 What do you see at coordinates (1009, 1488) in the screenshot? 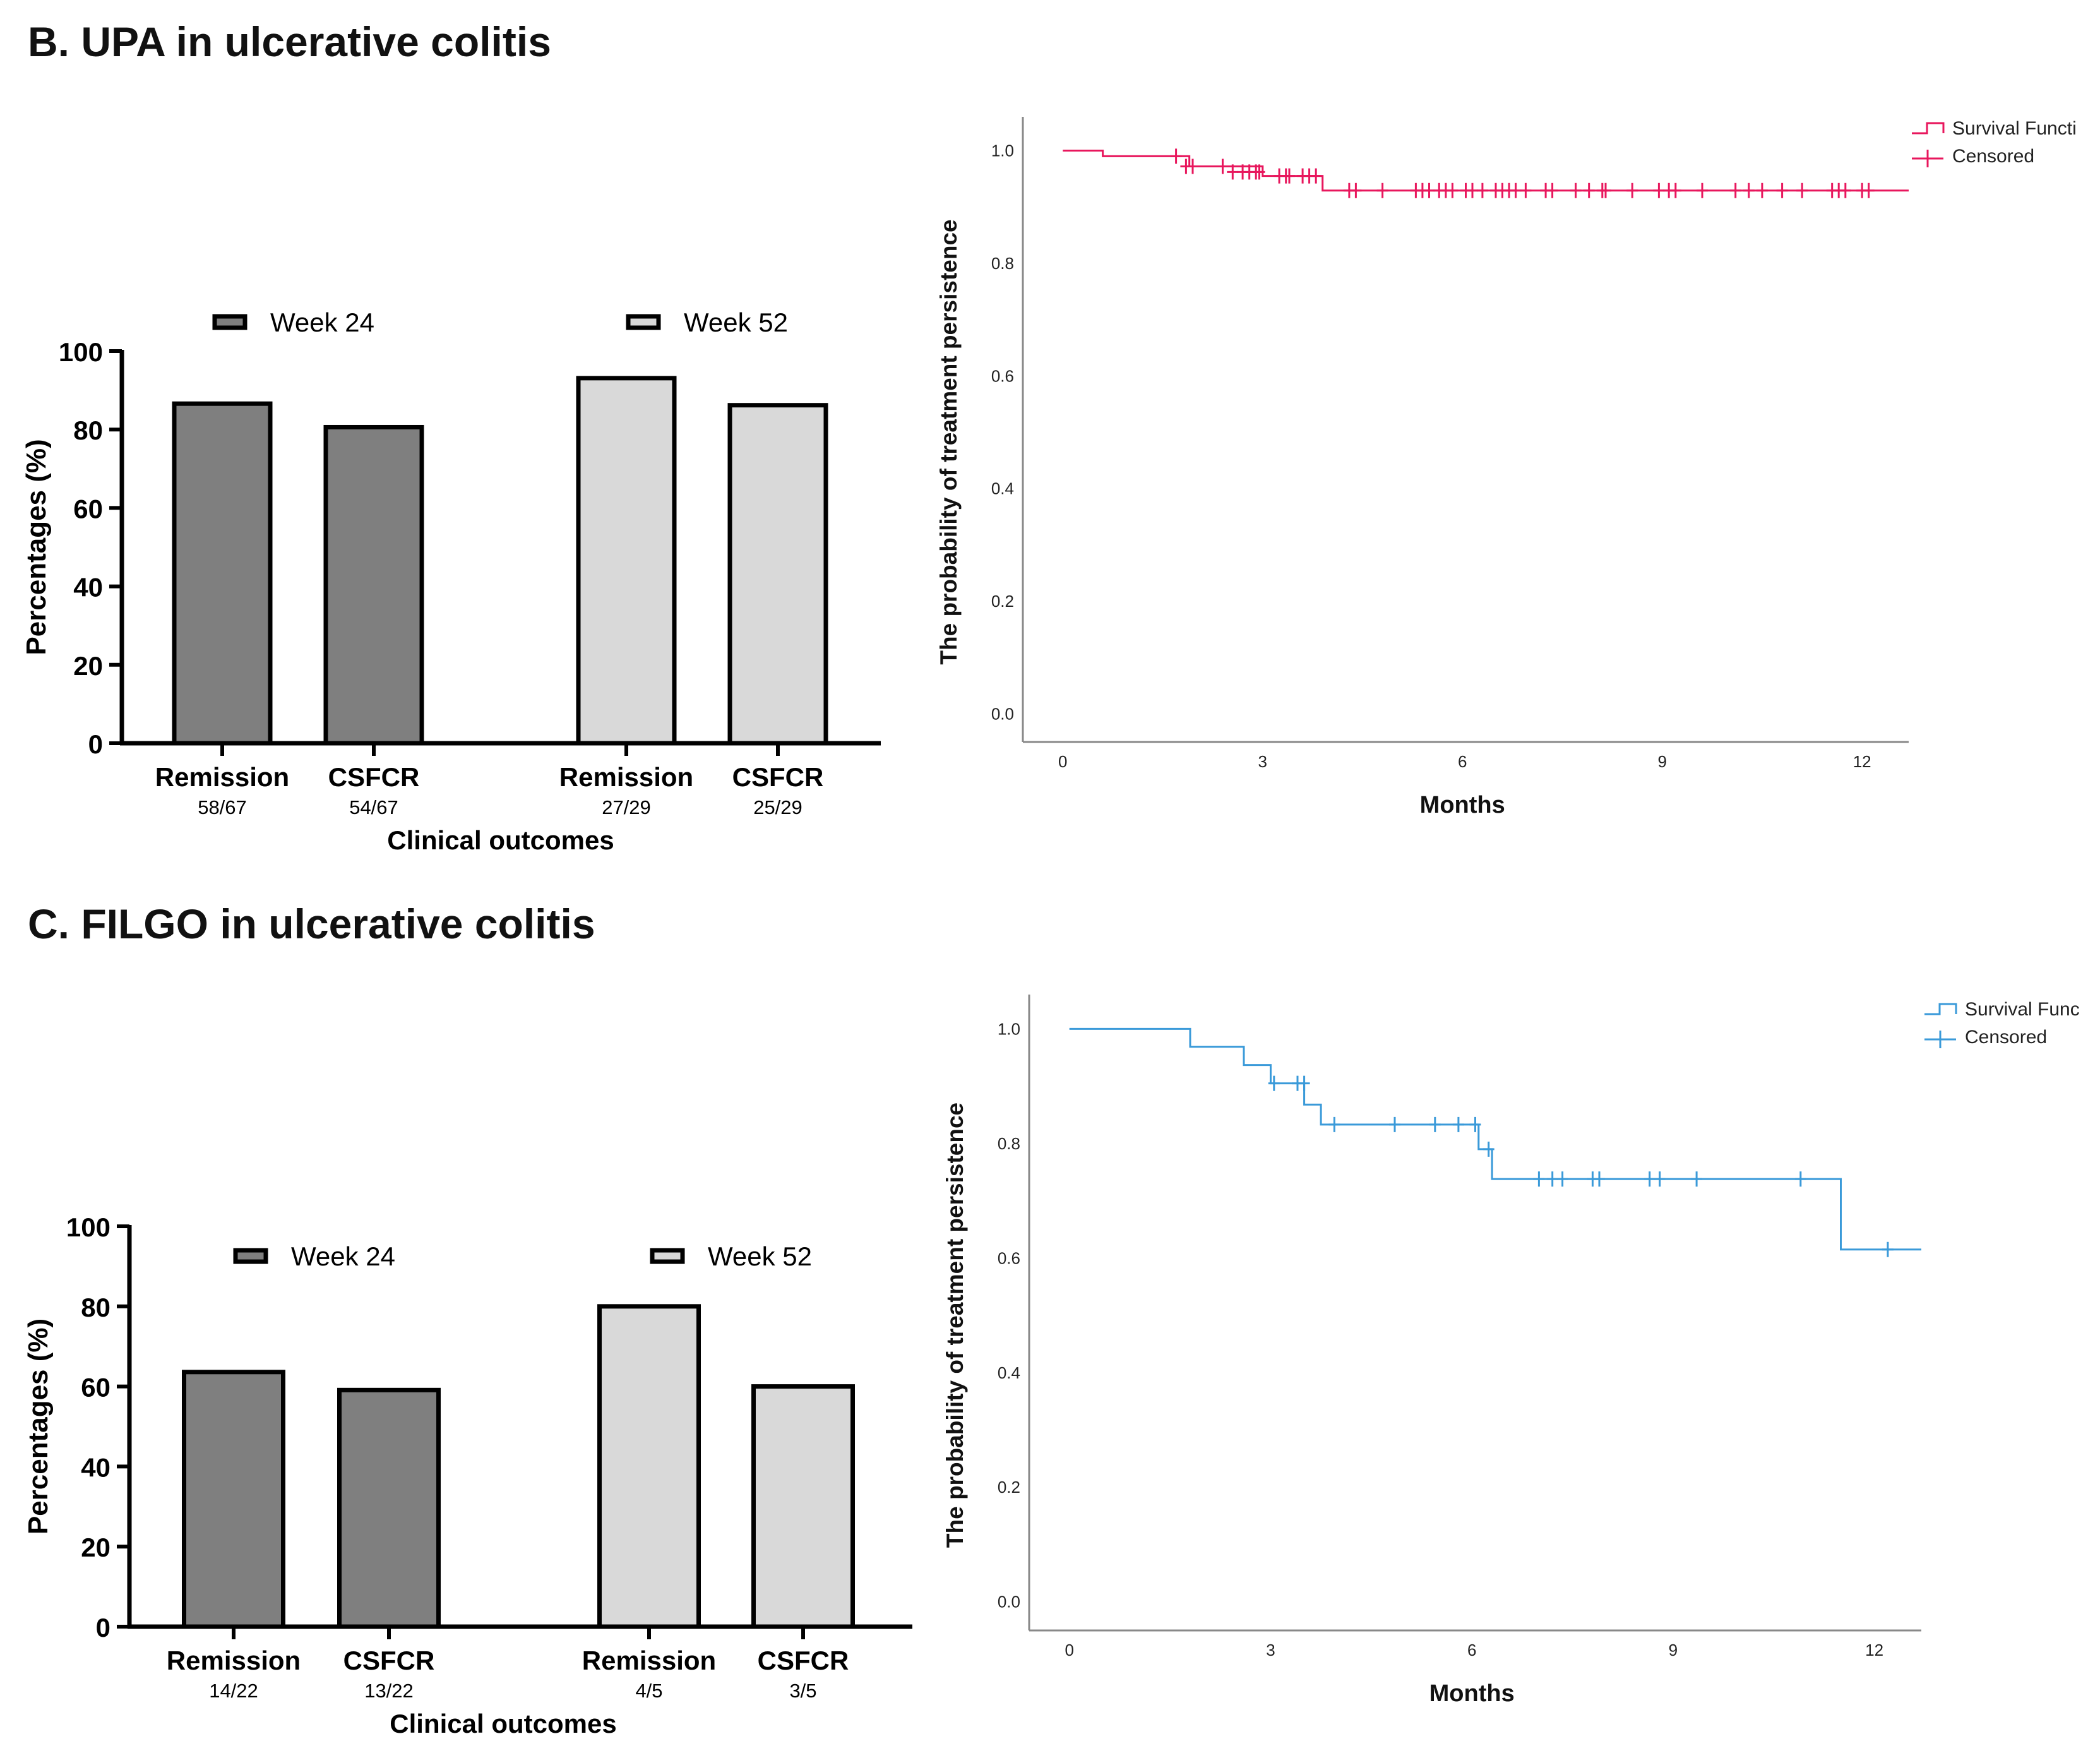
I see `y-tick-label: 0.2` at bounding box center [1009, 1488].